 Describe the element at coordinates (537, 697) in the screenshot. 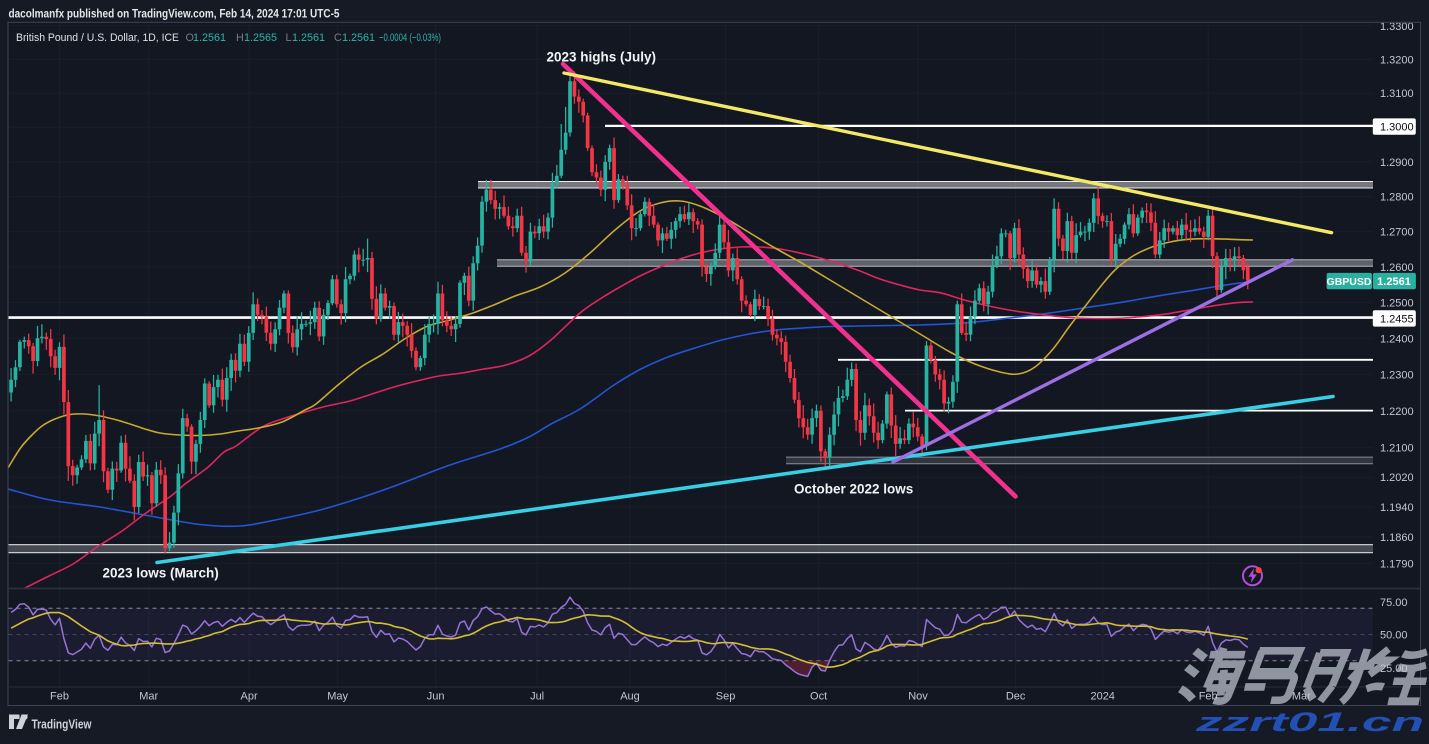

I see `svg-text: Jul` at that location.